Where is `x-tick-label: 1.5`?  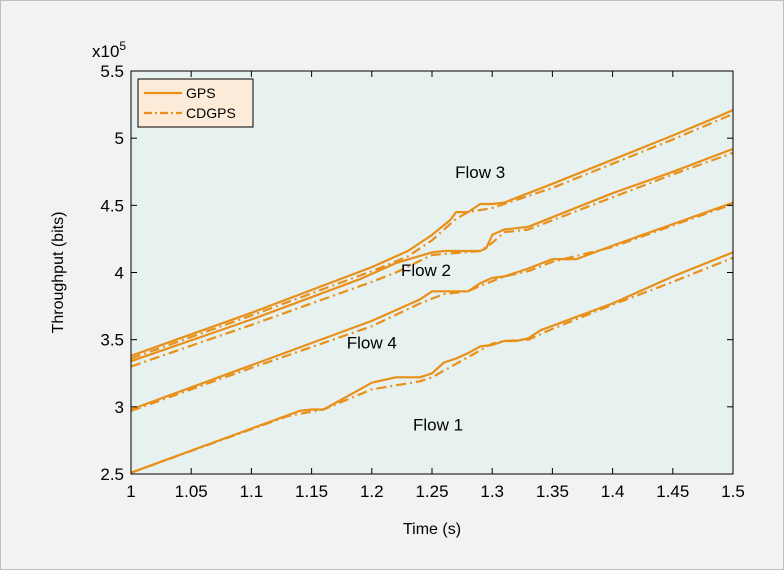 x-tick-label: 1.5 is located at coordinates (733, 491).